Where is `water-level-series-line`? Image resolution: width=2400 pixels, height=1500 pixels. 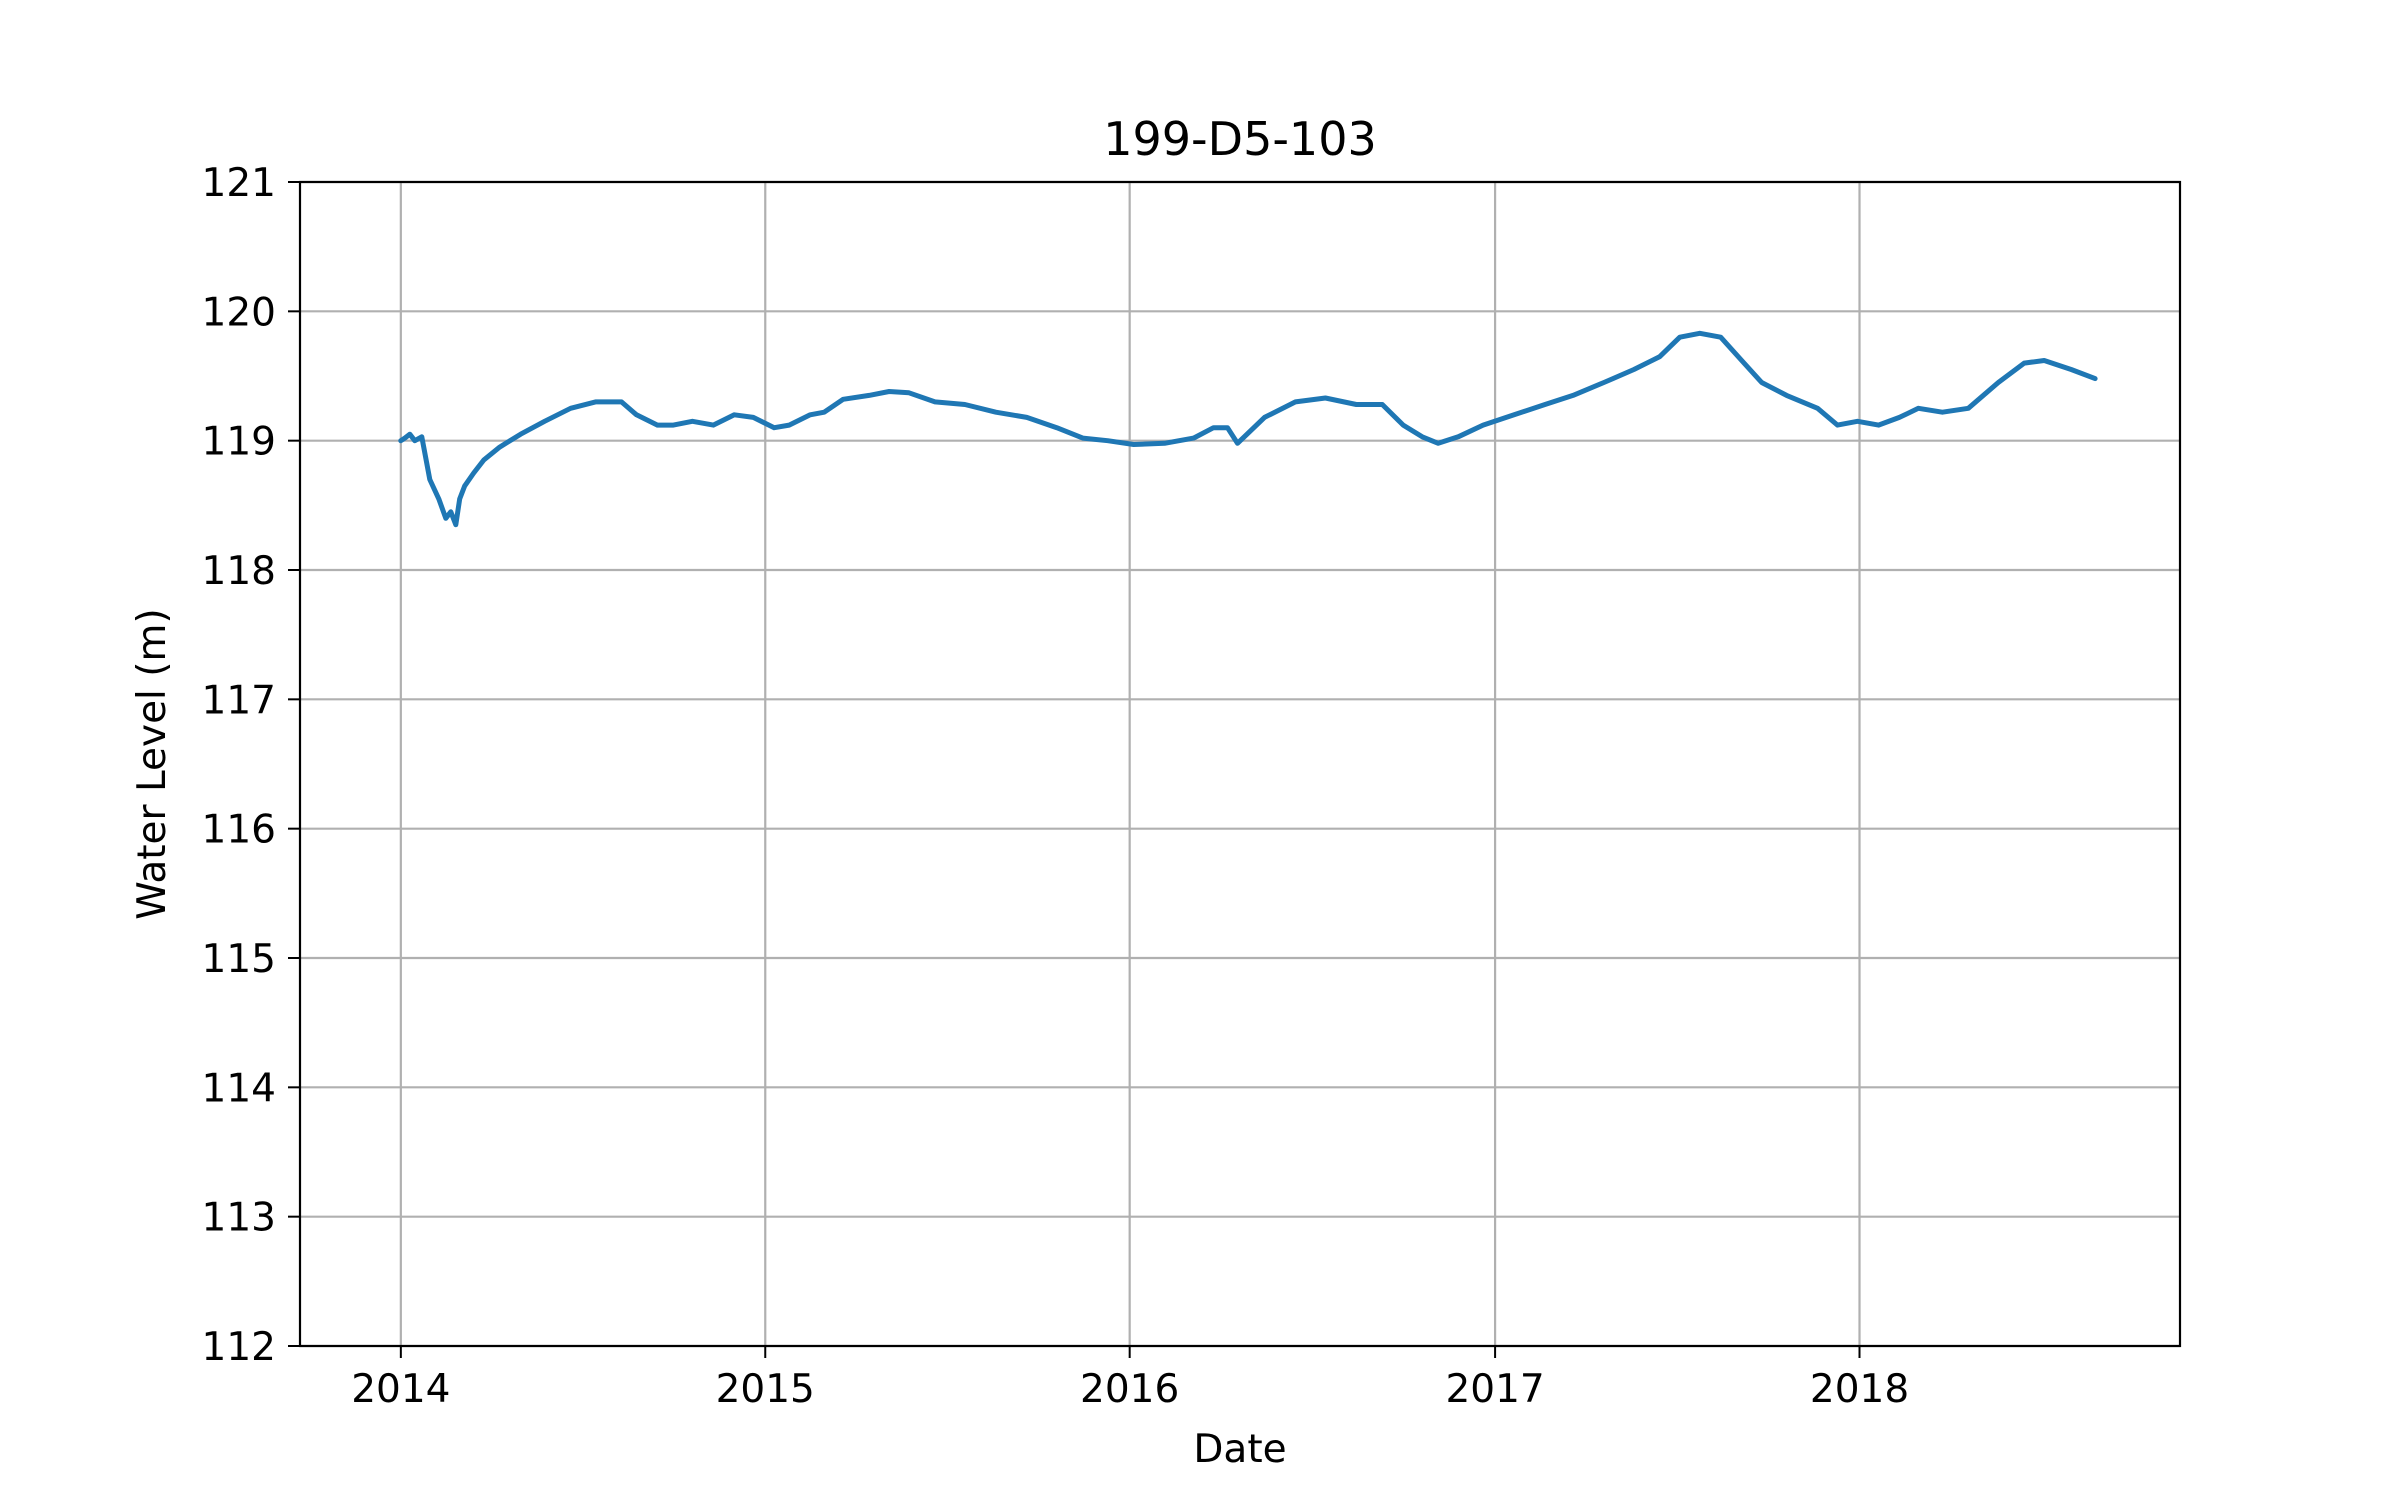
water-level-series-line is located at coordinates (1248, 429).